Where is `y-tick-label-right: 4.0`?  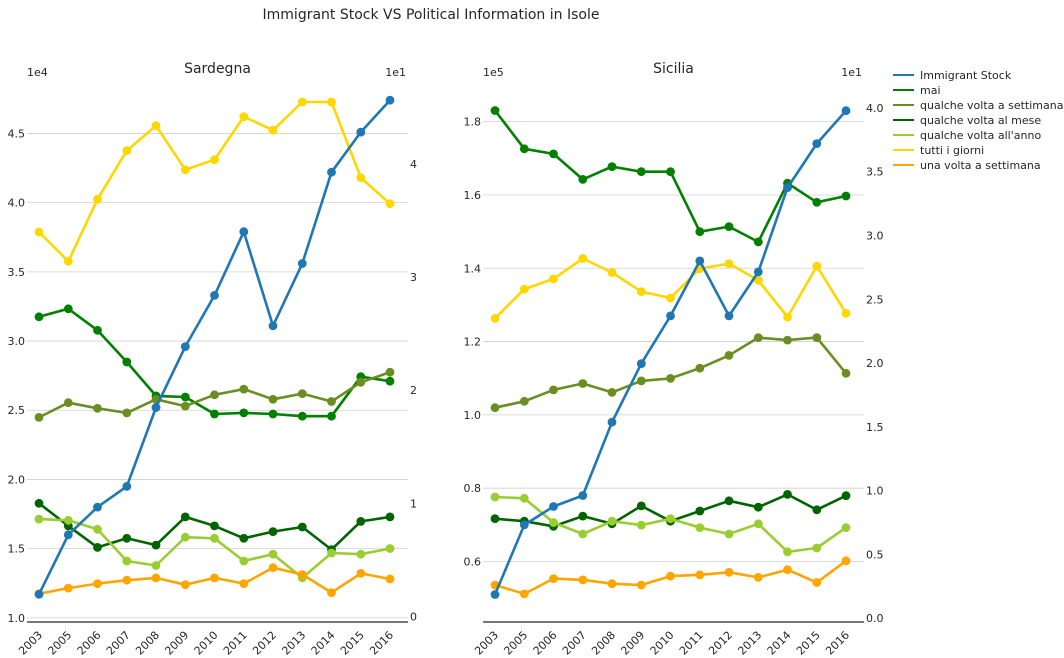
y-tick-label-right: 4.0 is located at coordinates (875, 108).